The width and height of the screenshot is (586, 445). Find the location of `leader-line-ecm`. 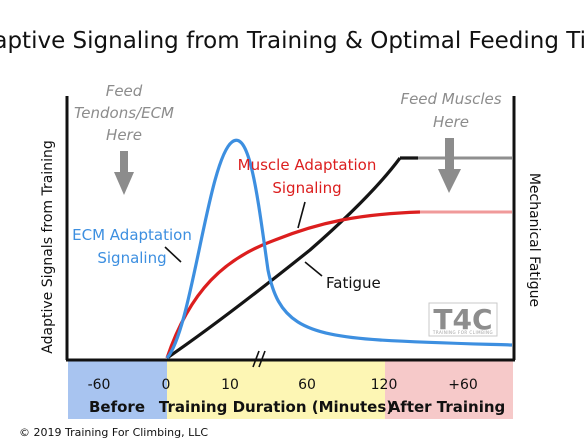

leader-line-ecm is located at coordinates (173, 254).